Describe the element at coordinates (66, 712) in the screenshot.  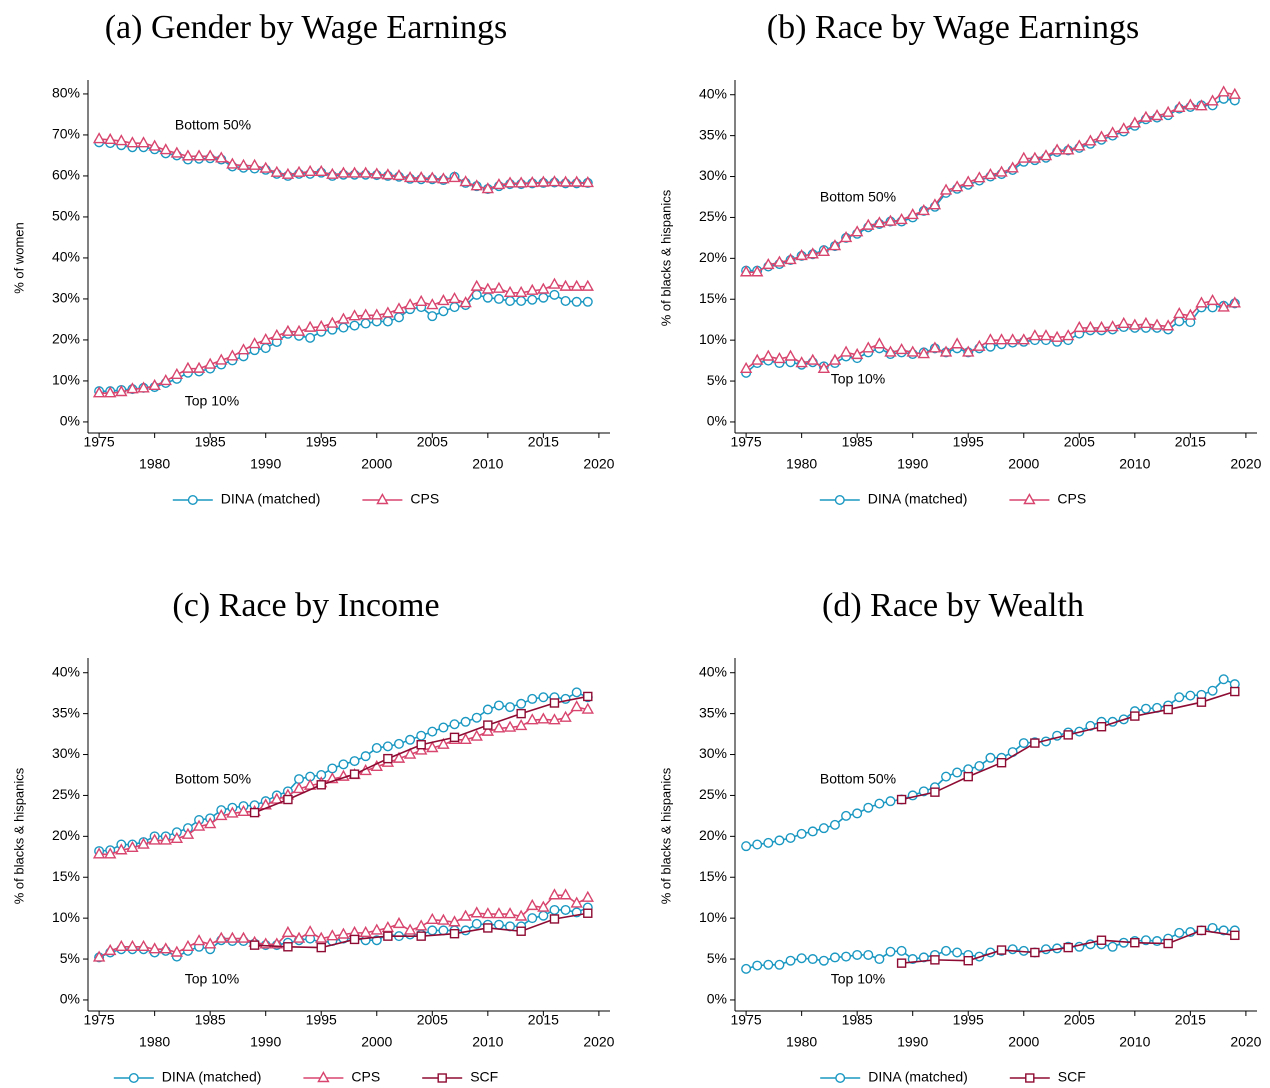
I see `y-tick-label: 35%` at that location.